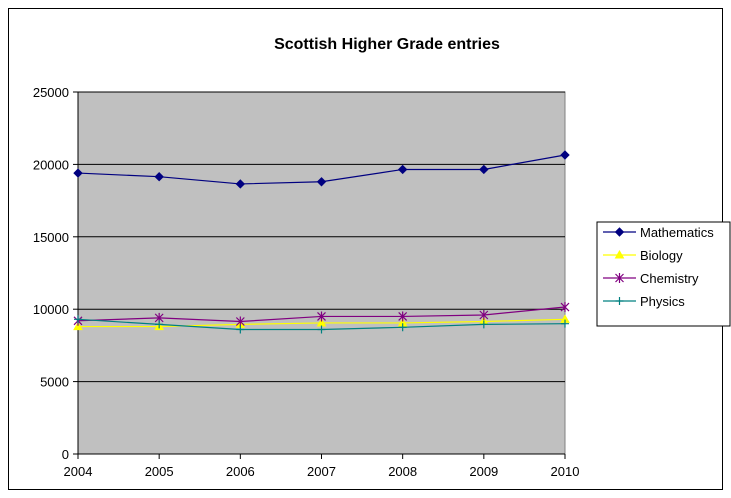 This screenshot has height=498, width=731. What do you see at coordinates (321, 169) in the screenshot?
I see `mathematics-series` at bounding box center [321, 169].